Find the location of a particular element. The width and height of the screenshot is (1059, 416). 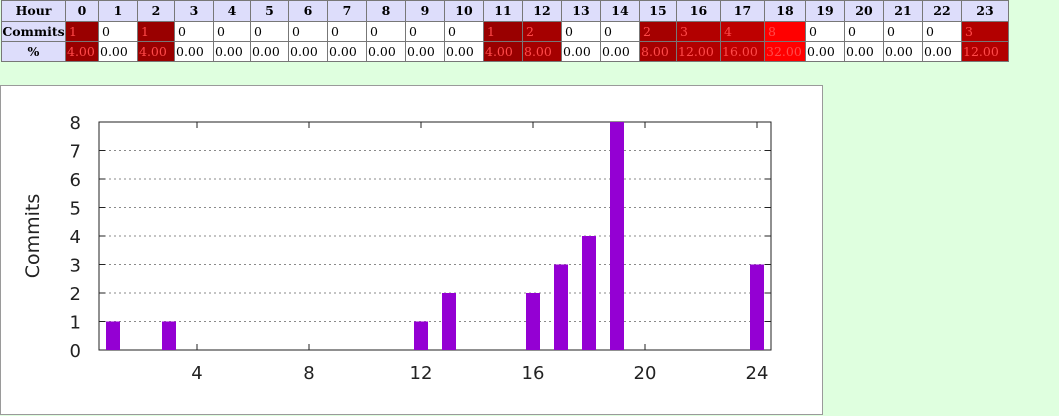

hour-col-header: 12 is located at coordinates (542, 11).